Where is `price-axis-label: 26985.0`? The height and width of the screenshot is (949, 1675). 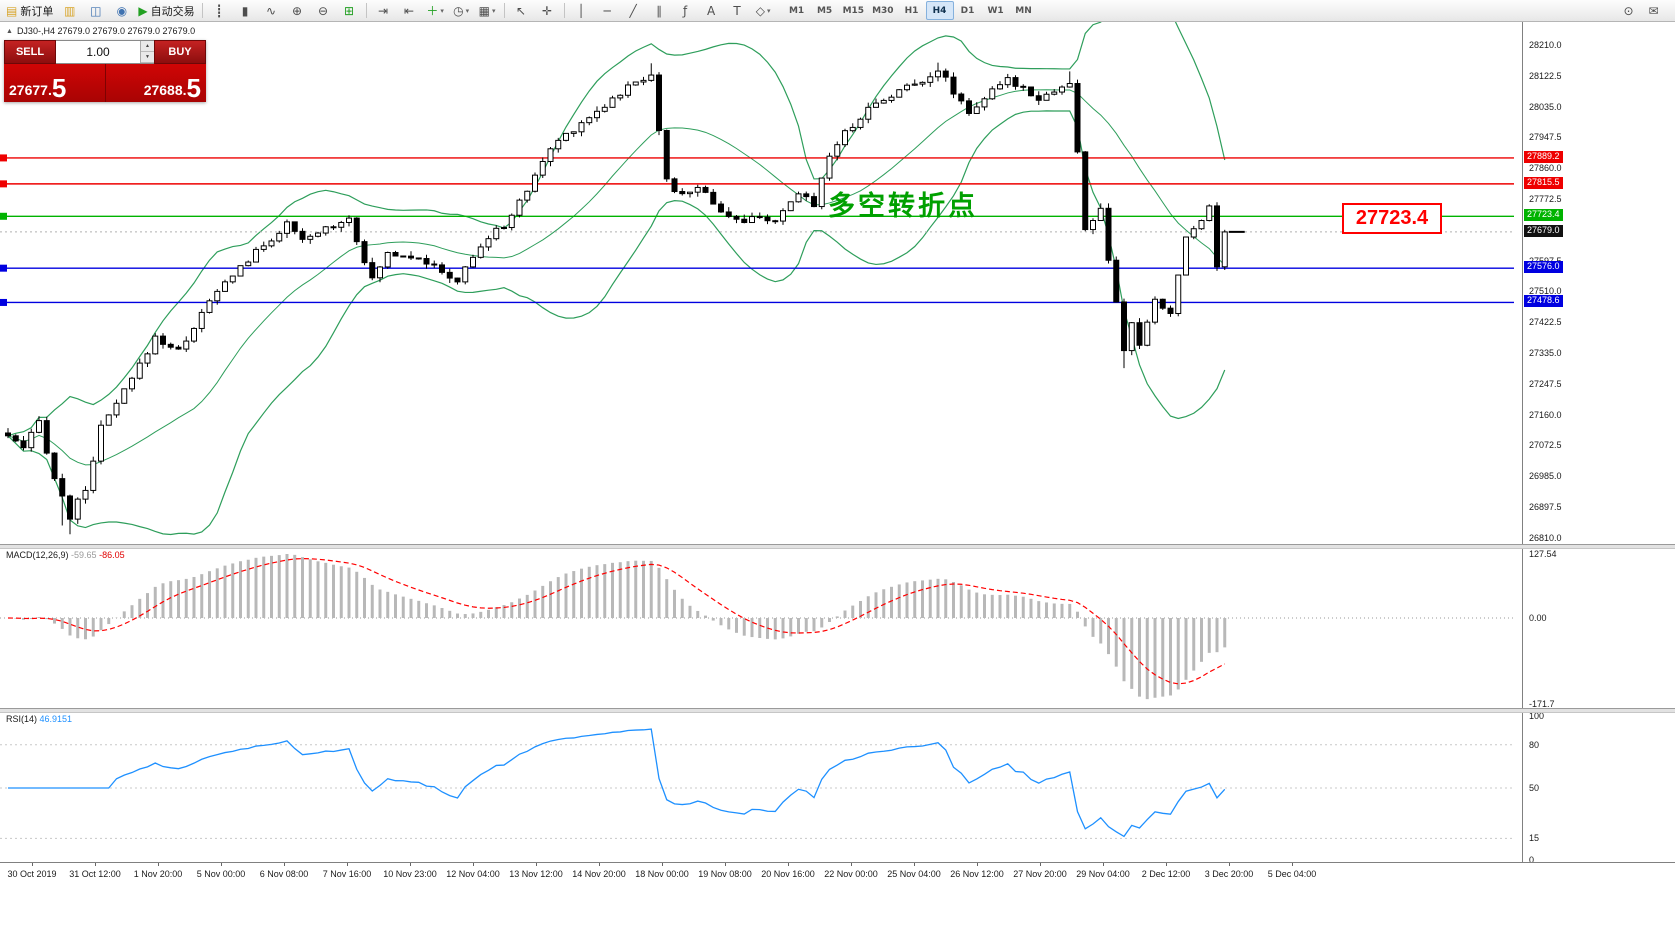 price-axis-label: 26985.0 is located at coordinates (1545, 476).